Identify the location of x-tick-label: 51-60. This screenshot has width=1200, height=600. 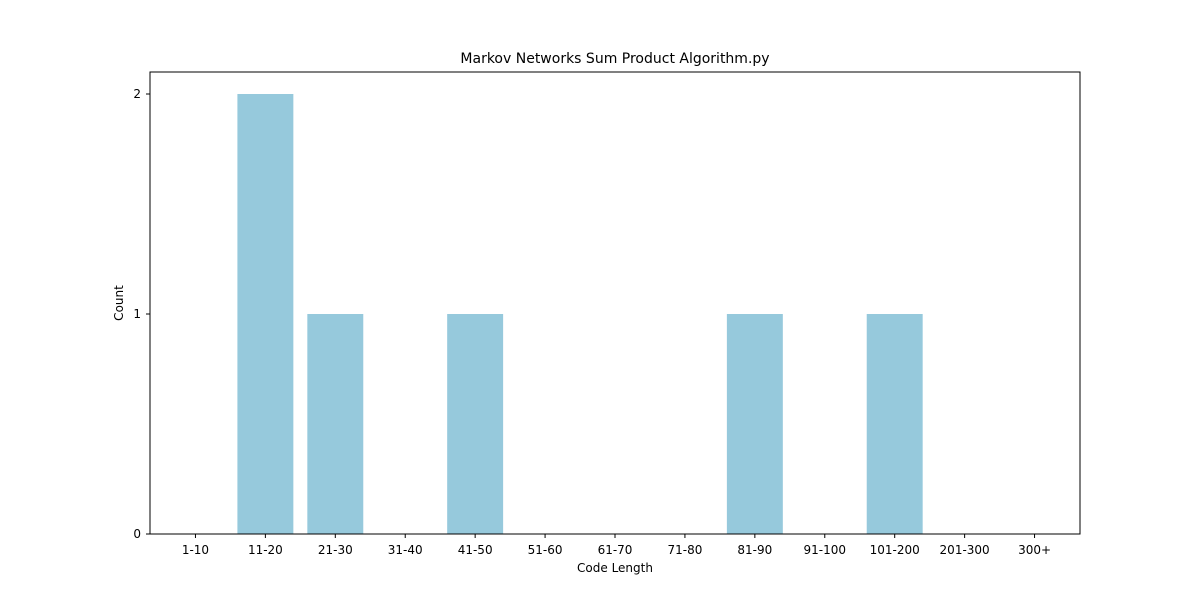
(545, 550).